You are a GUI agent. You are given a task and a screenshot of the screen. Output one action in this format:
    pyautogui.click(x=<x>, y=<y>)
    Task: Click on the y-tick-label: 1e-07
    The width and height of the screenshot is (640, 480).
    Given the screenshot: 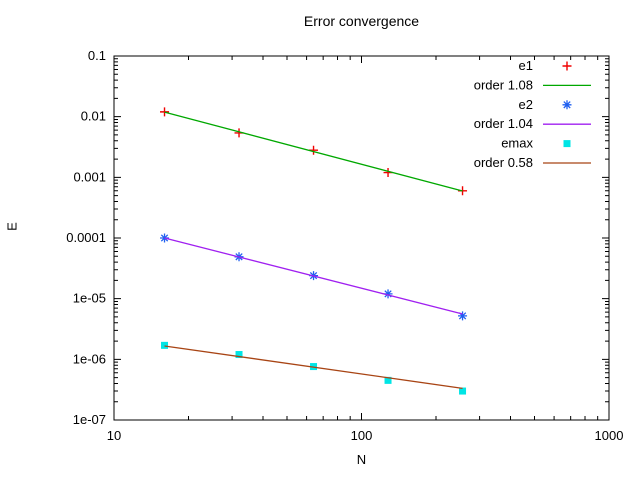 What is the action you would take?
    pyautogui.click(x=89, y=419)
    